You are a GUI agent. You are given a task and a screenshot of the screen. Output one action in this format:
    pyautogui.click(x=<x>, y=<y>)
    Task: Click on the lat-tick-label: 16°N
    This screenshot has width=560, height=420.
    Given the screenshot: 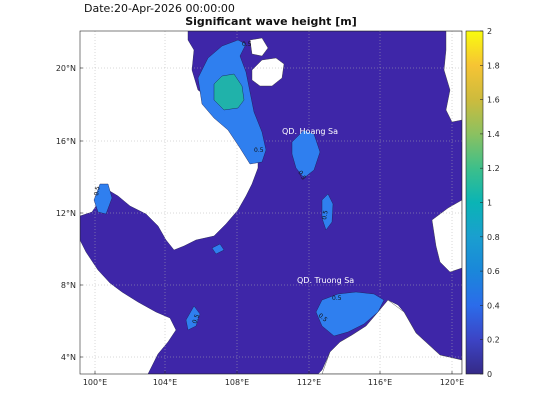 What is the action you would take?
    pyautogui.click(x=66, y=141)
    